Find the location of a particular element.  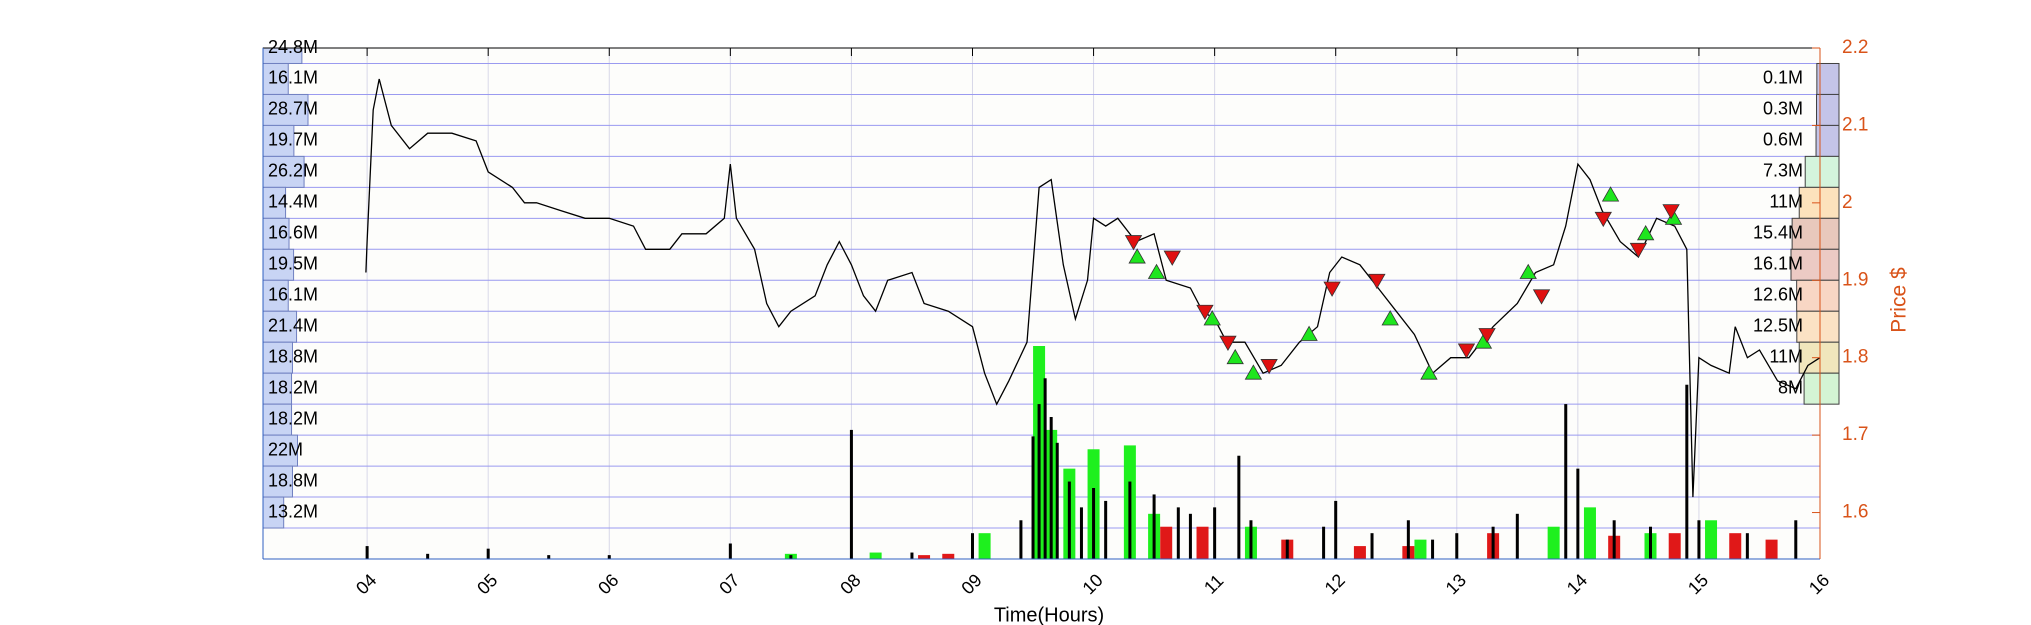

right-profile-label: 12.5M is located at coordinates (1778, 325).